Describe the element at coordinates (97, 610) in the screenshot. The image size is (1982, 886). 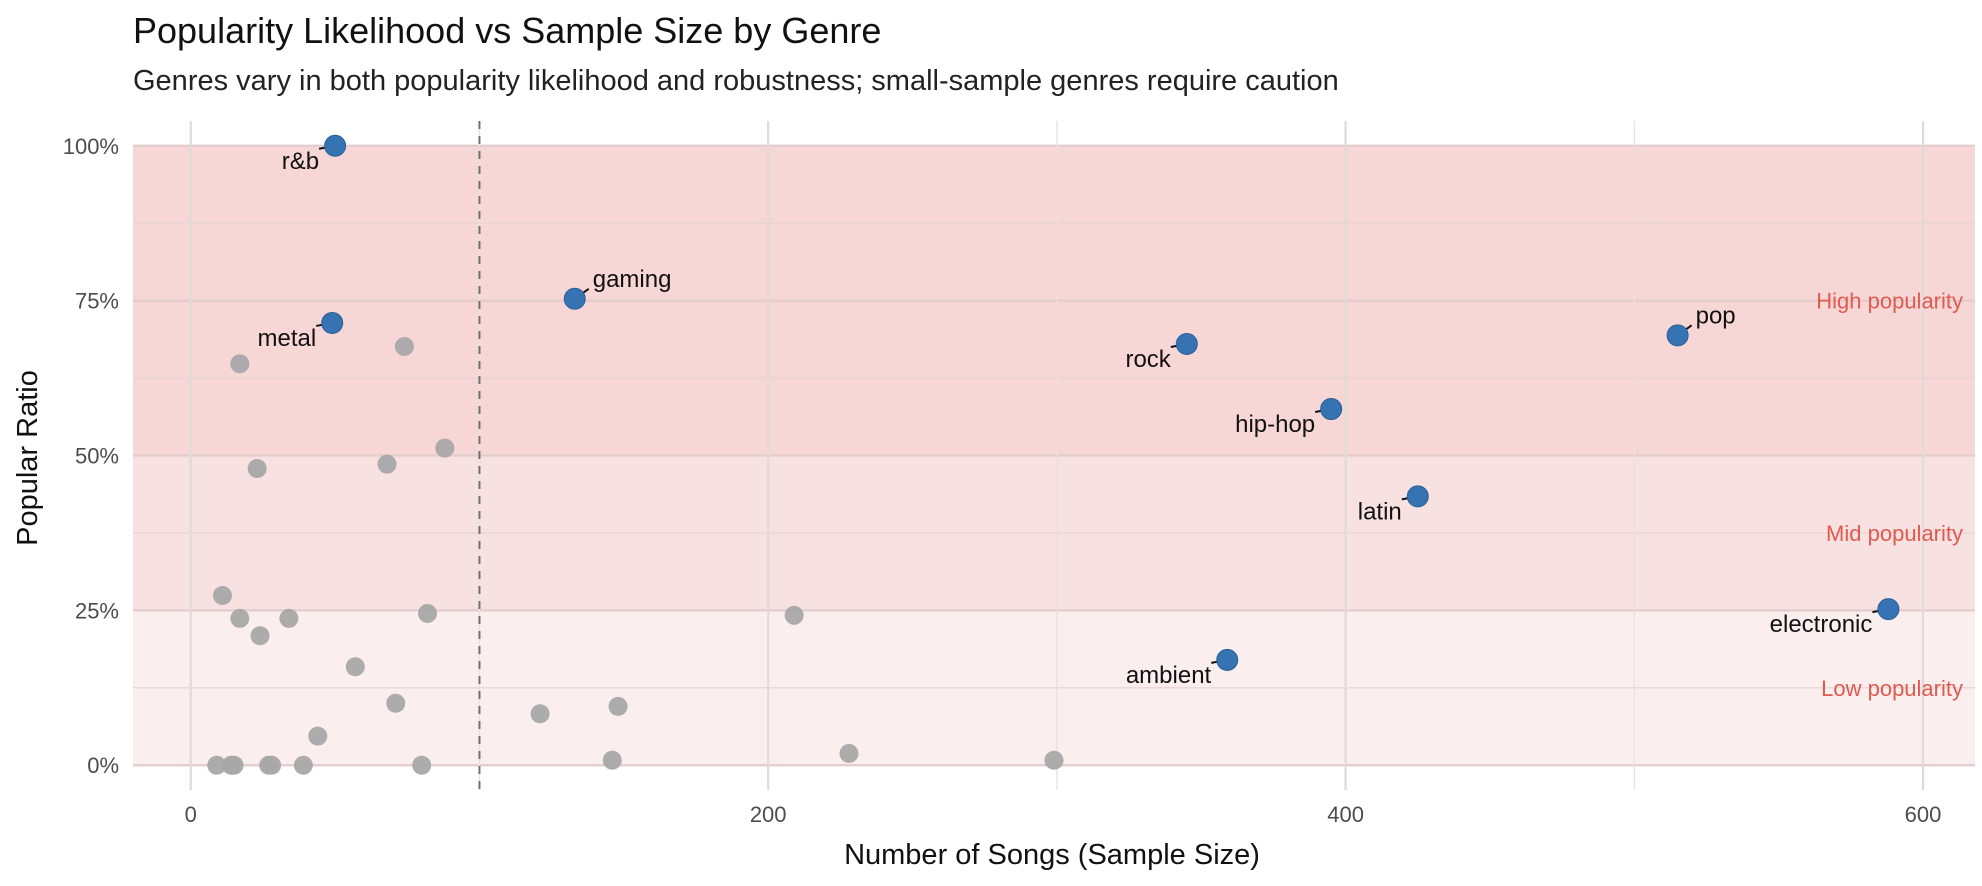
I see `y-tick-label: 25%` at that location.